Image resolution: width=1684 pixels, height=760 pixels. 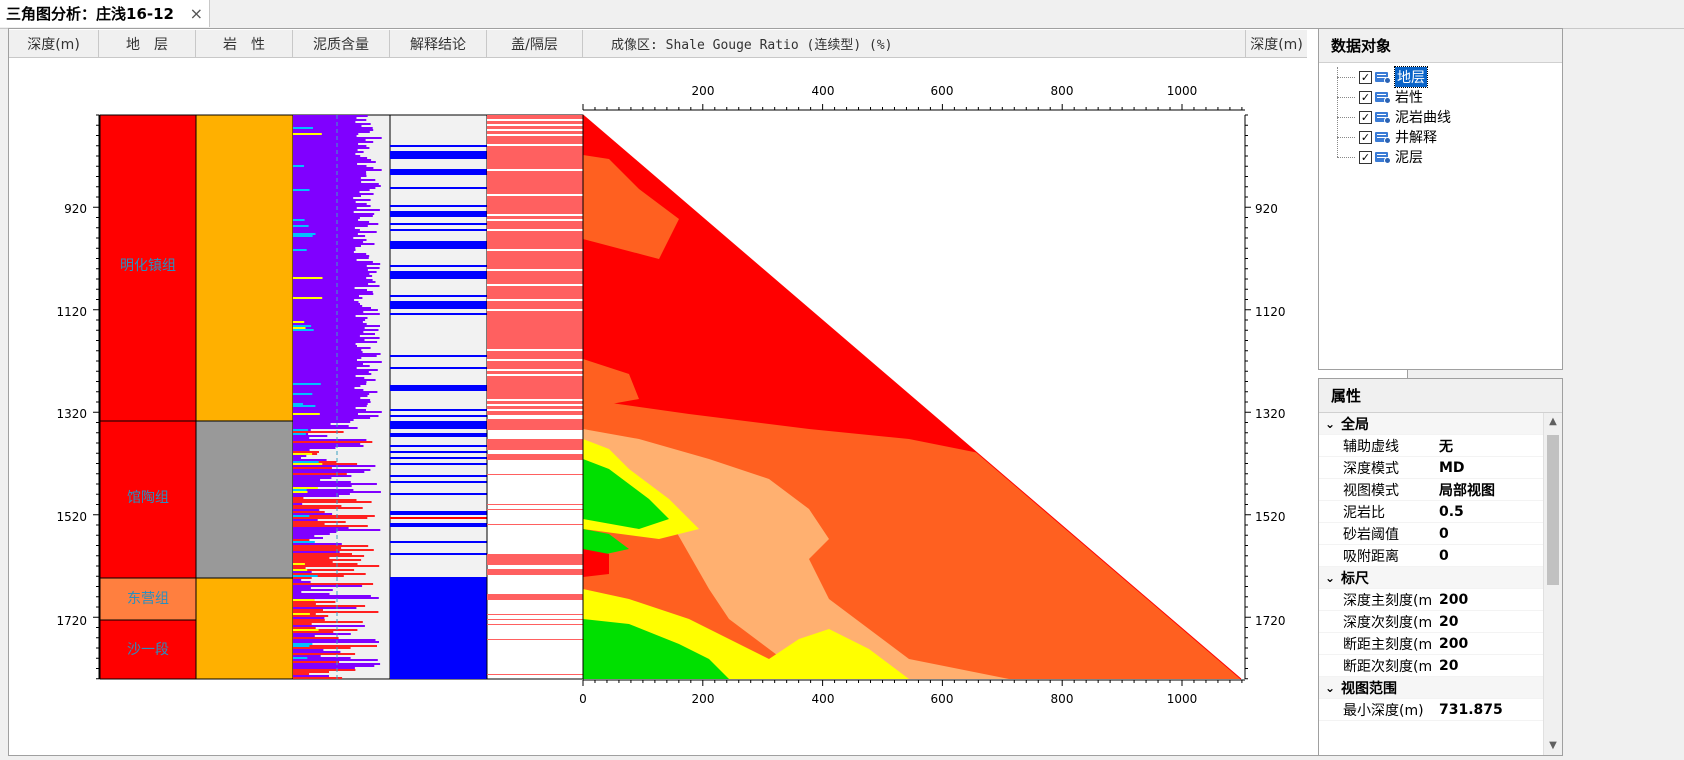 What do you see at coordinates (1449, 97) in the screenshot?
I see `tree-item-lithology: ✓ 岩性` at bounding box center [1449, 97].